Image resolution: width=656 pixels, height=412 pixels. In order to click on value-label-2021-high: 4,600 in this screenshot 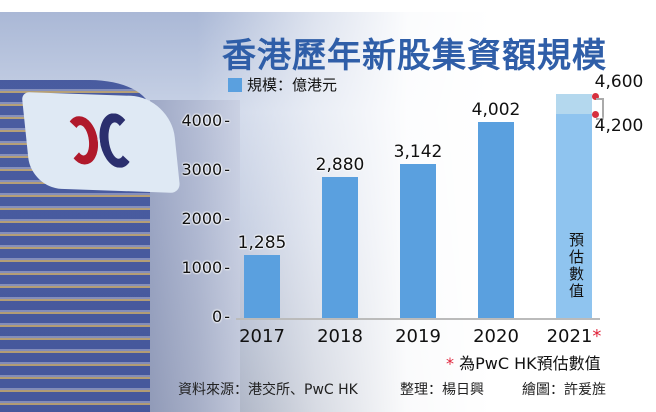, I will do `click(619, 82)`.